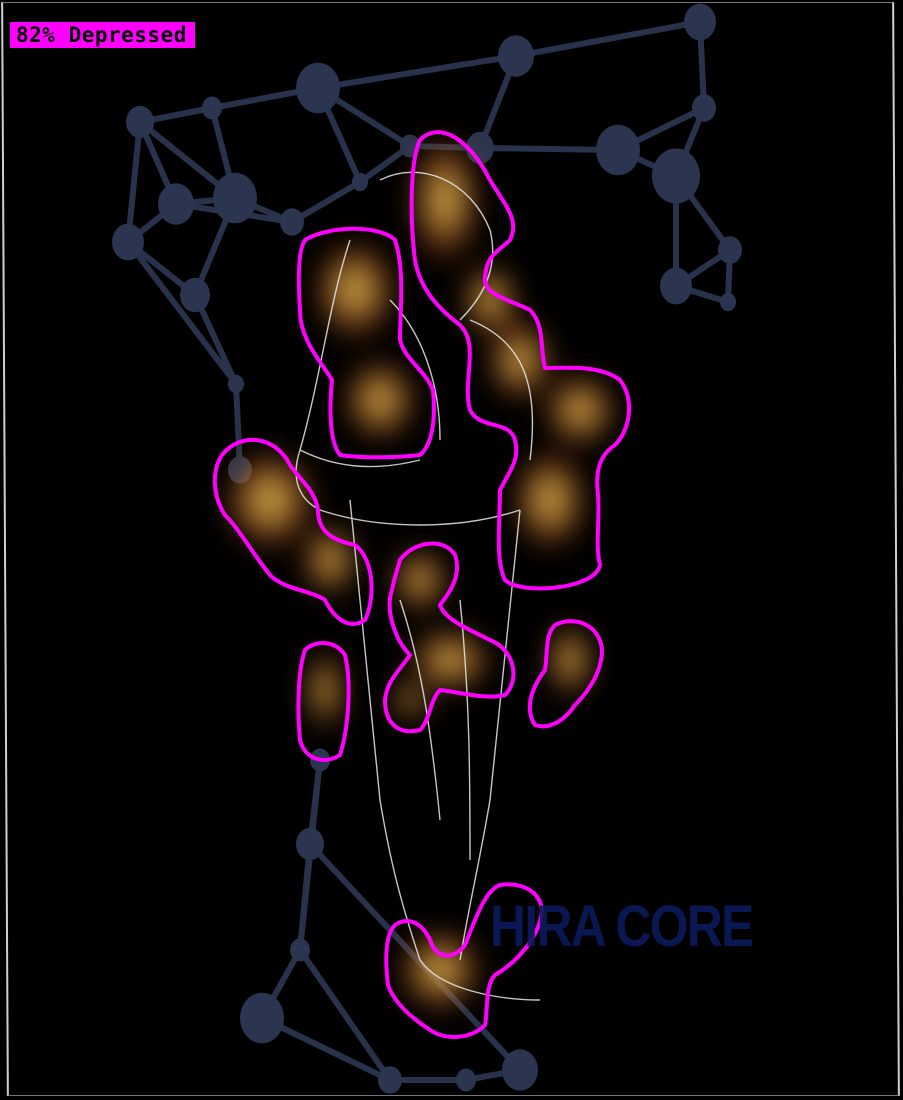 Image resolution: width=903 pixels, height=1100 pixels. Describe the element at coordinates (622, 926) in the screenshot. I see `watermark-text: HIRA CORE` at that location.